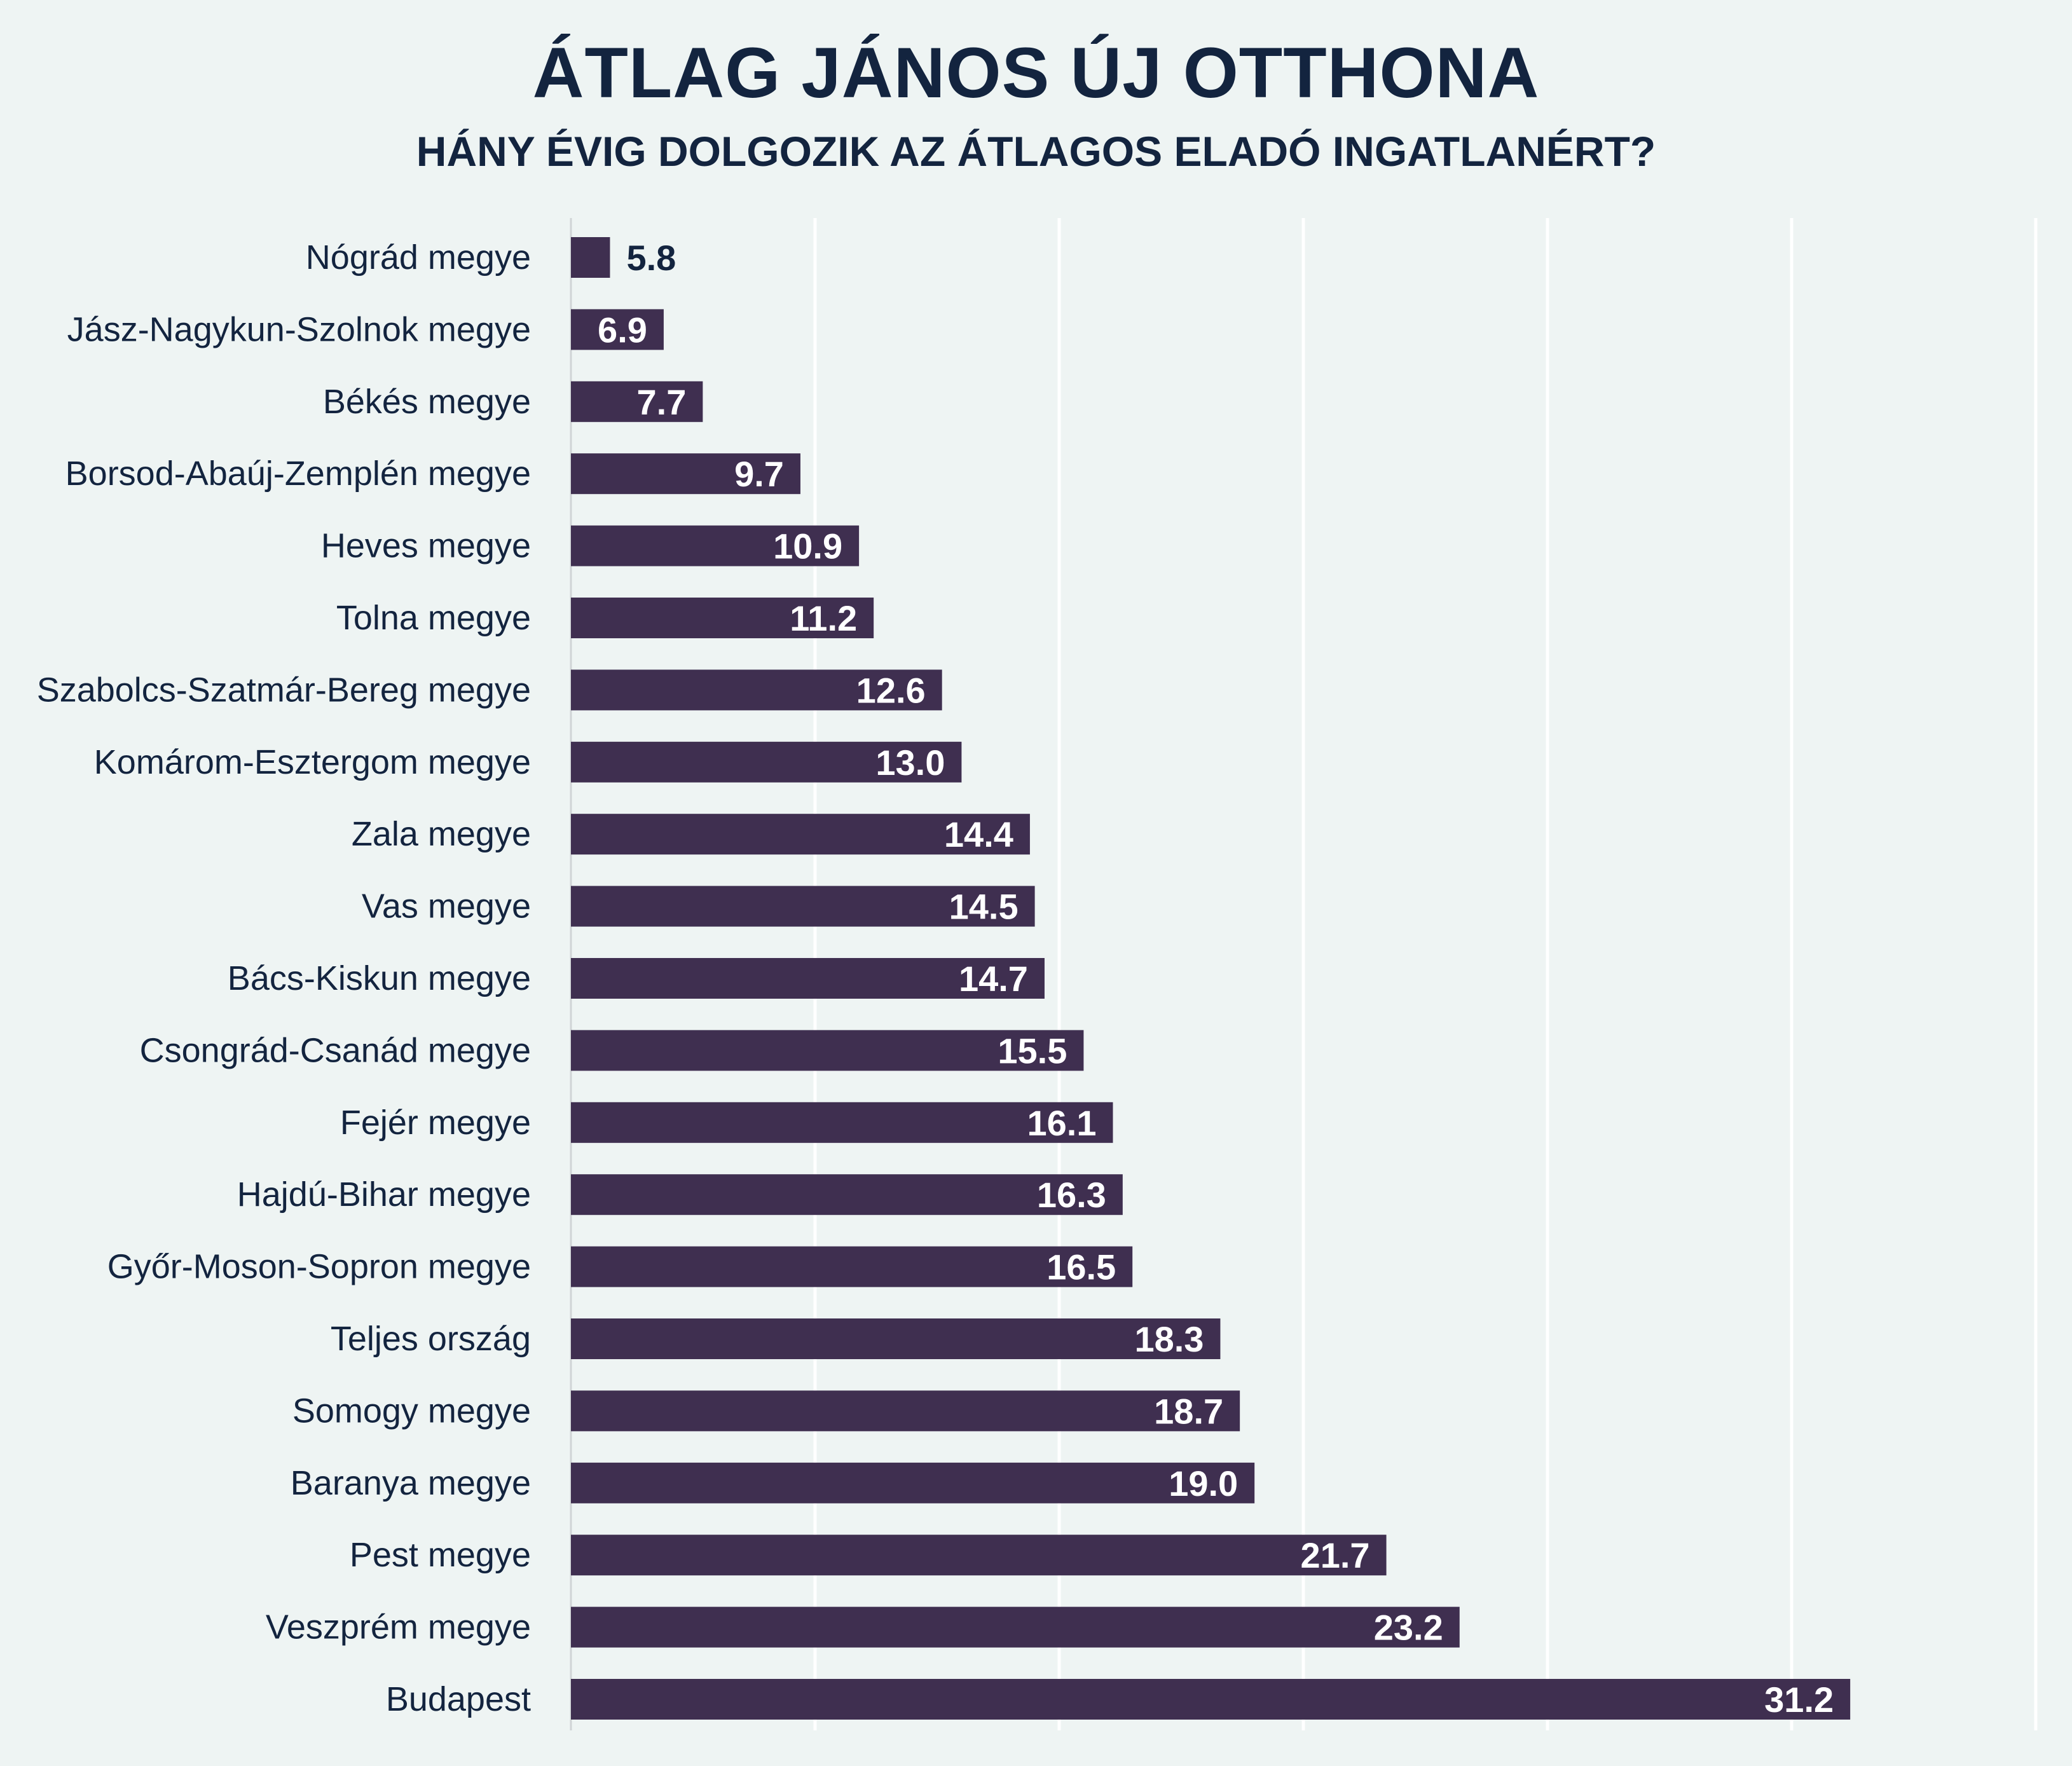 The image size is (2072, 1766). Describe the element at coordinates (319, 1267) in the screenshot. I see `category-label: Győr-Moson-Sopron megye` at that location.